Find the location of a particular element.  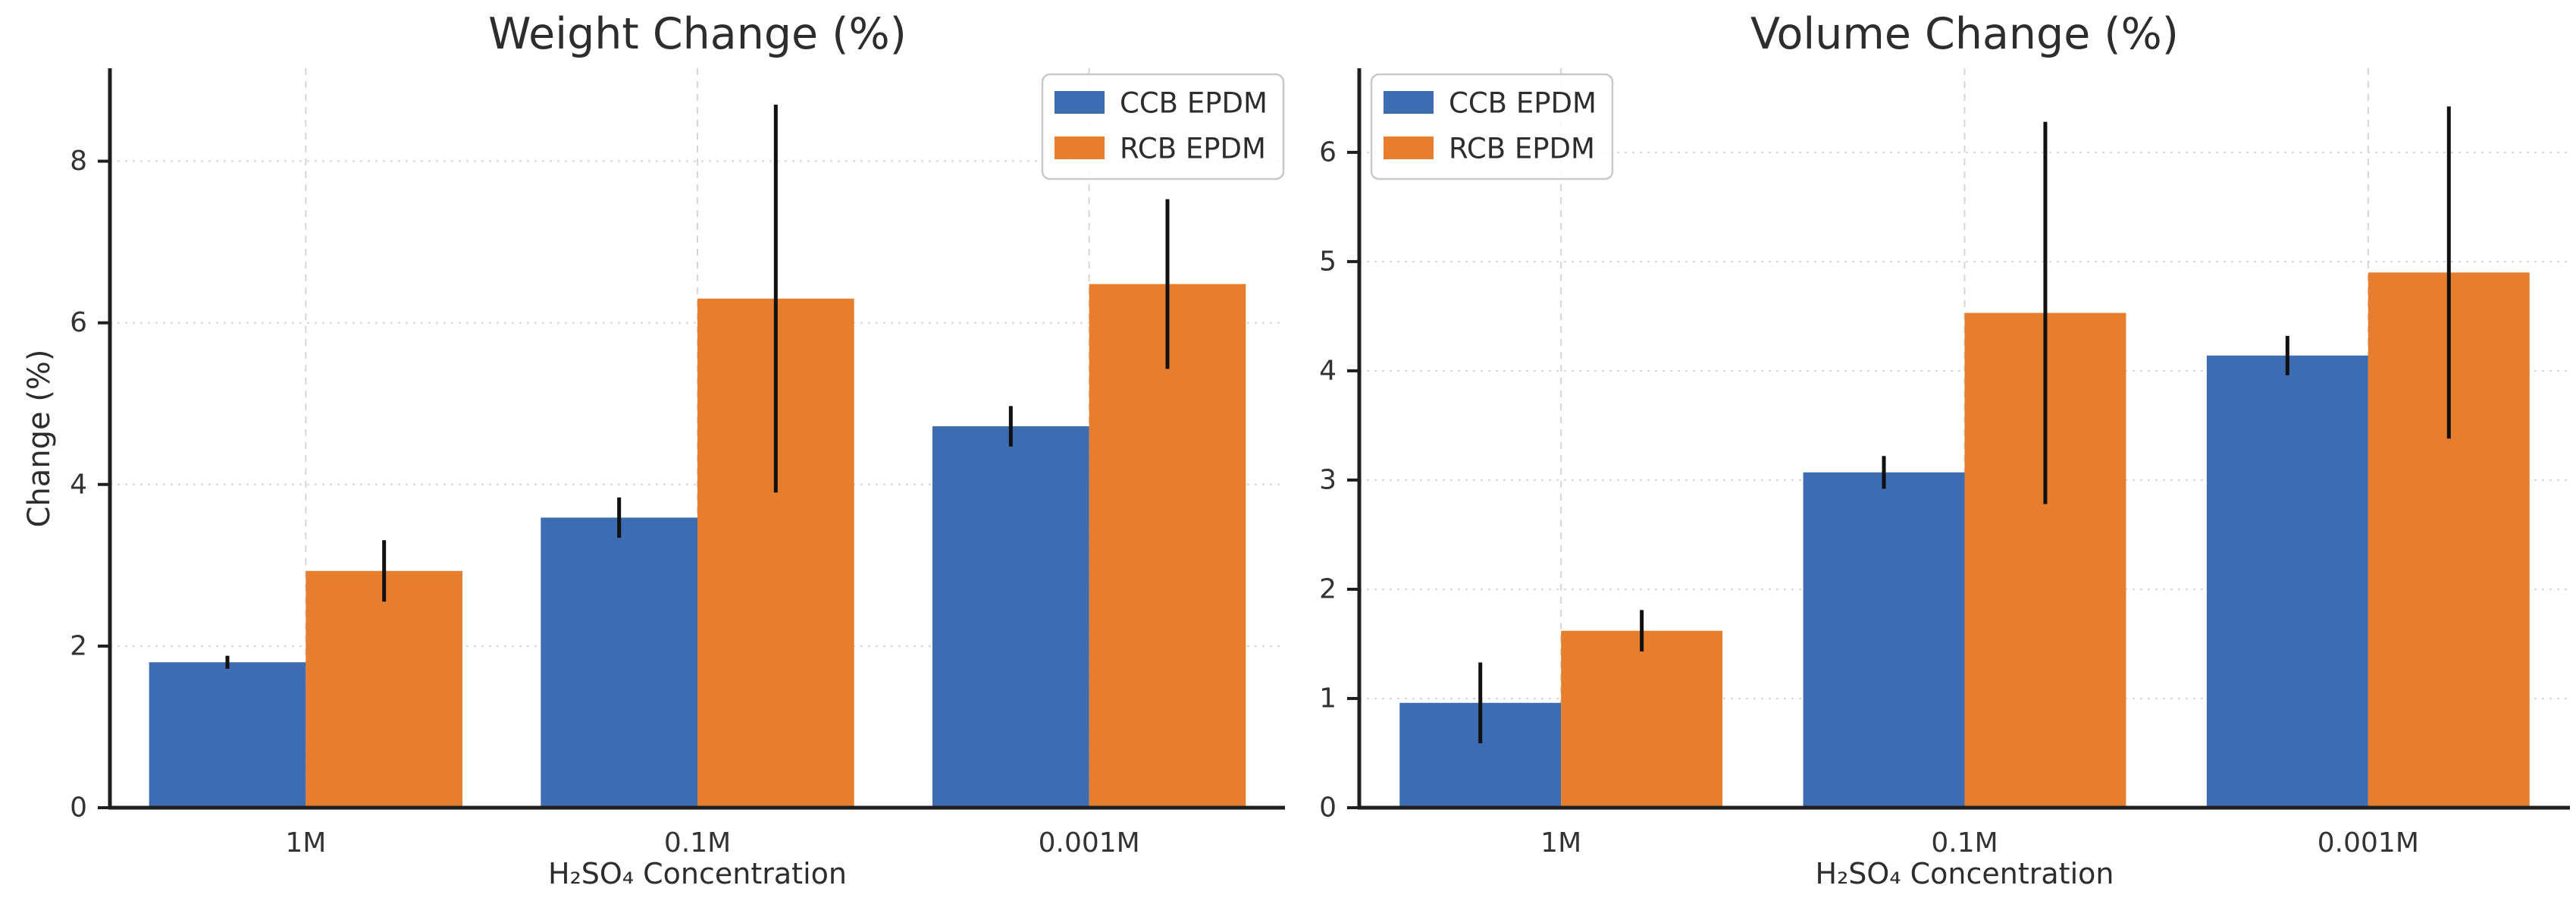

y-tick-label: 5 is located at coordinates (1328, 261).